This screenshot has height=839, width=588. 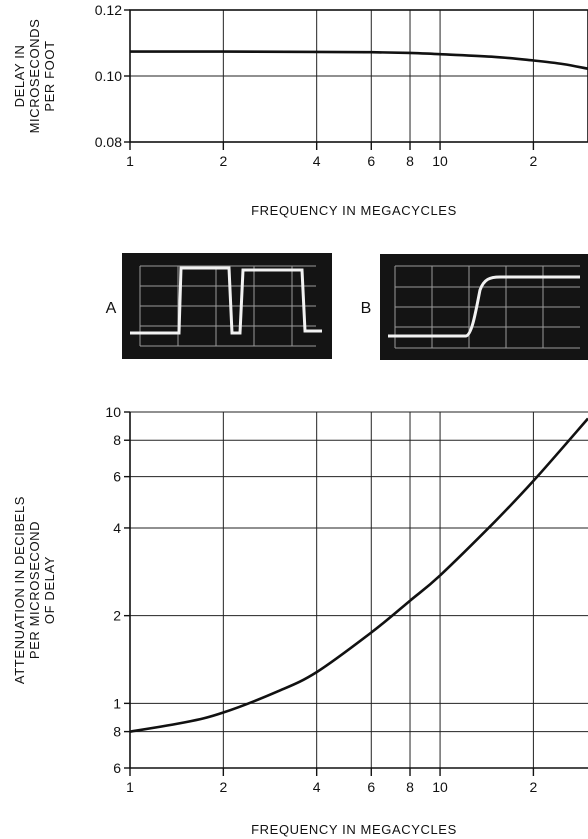 What do you see at coordinates (317, 161) in the screenshot?
I see `top-x-tick-label: 4` at bounding box center [317, 161].